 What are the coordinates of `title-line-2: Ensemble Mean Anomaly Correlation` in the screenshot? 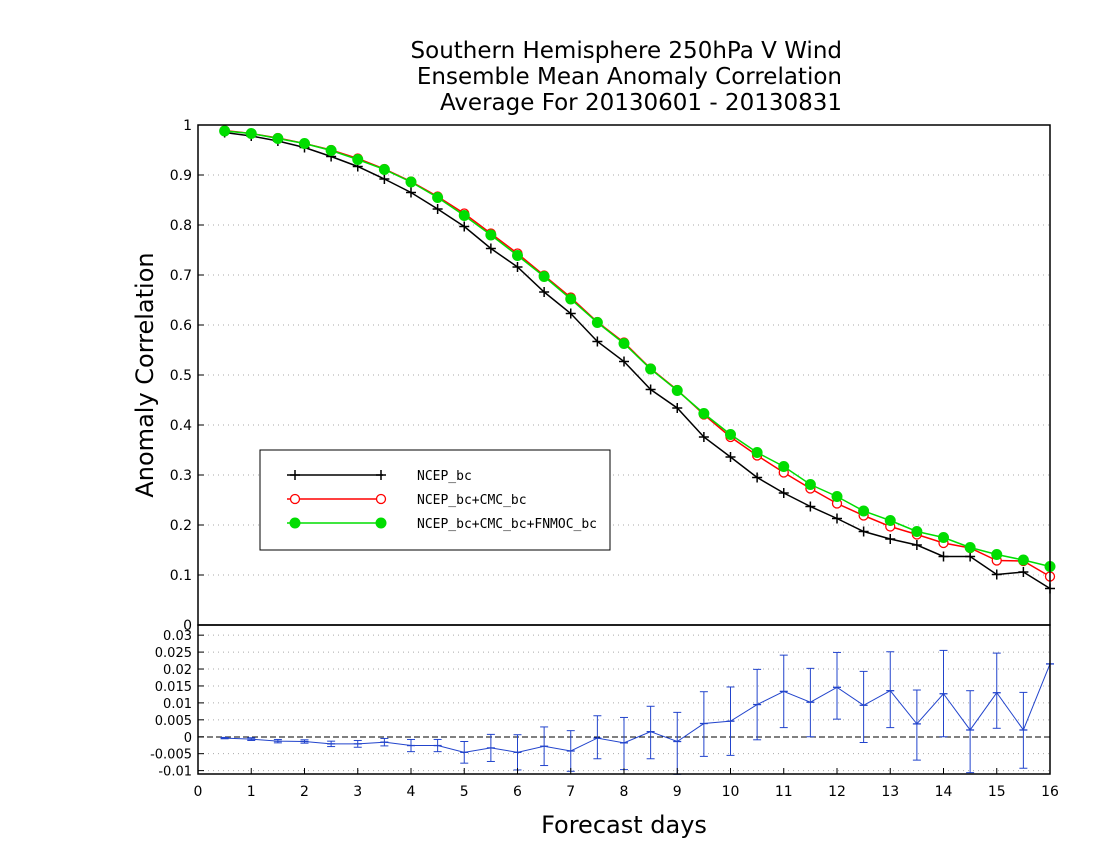 It's located at (629, 77).